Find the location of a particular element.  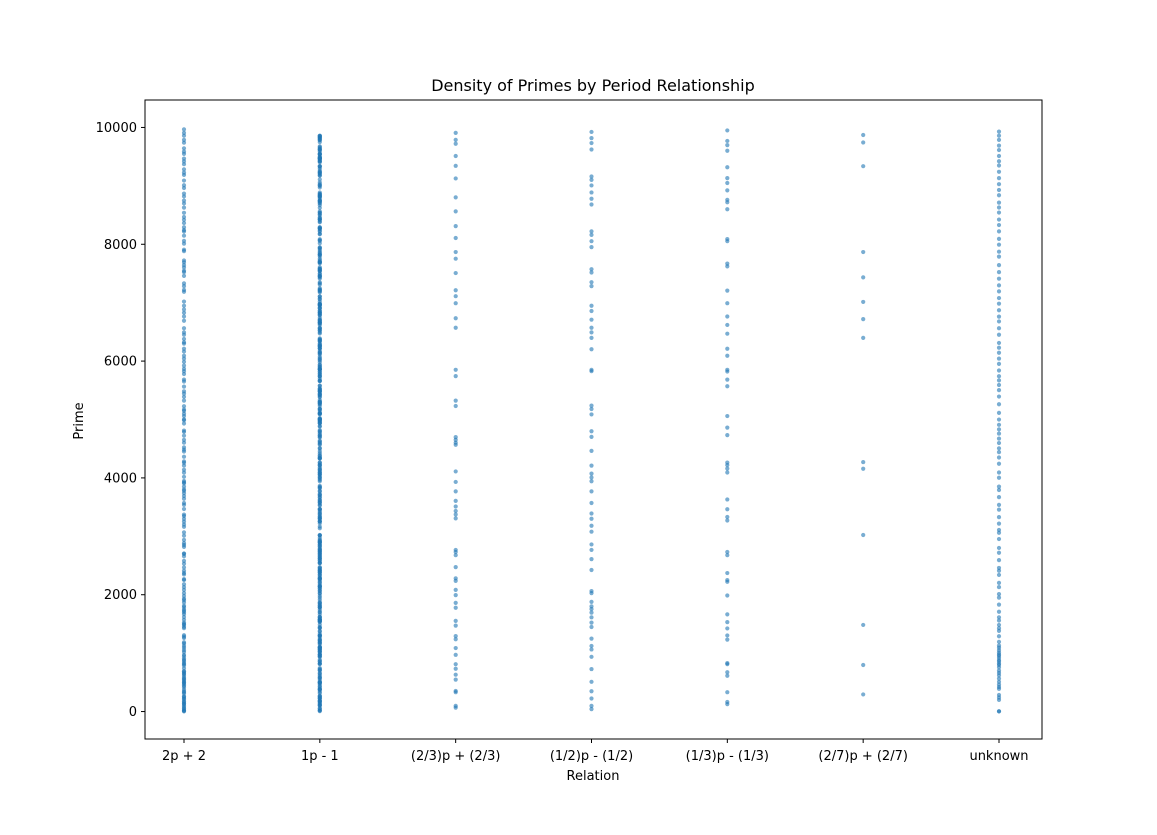

y-tick-label: 0 is located at coordinates (133, 712).